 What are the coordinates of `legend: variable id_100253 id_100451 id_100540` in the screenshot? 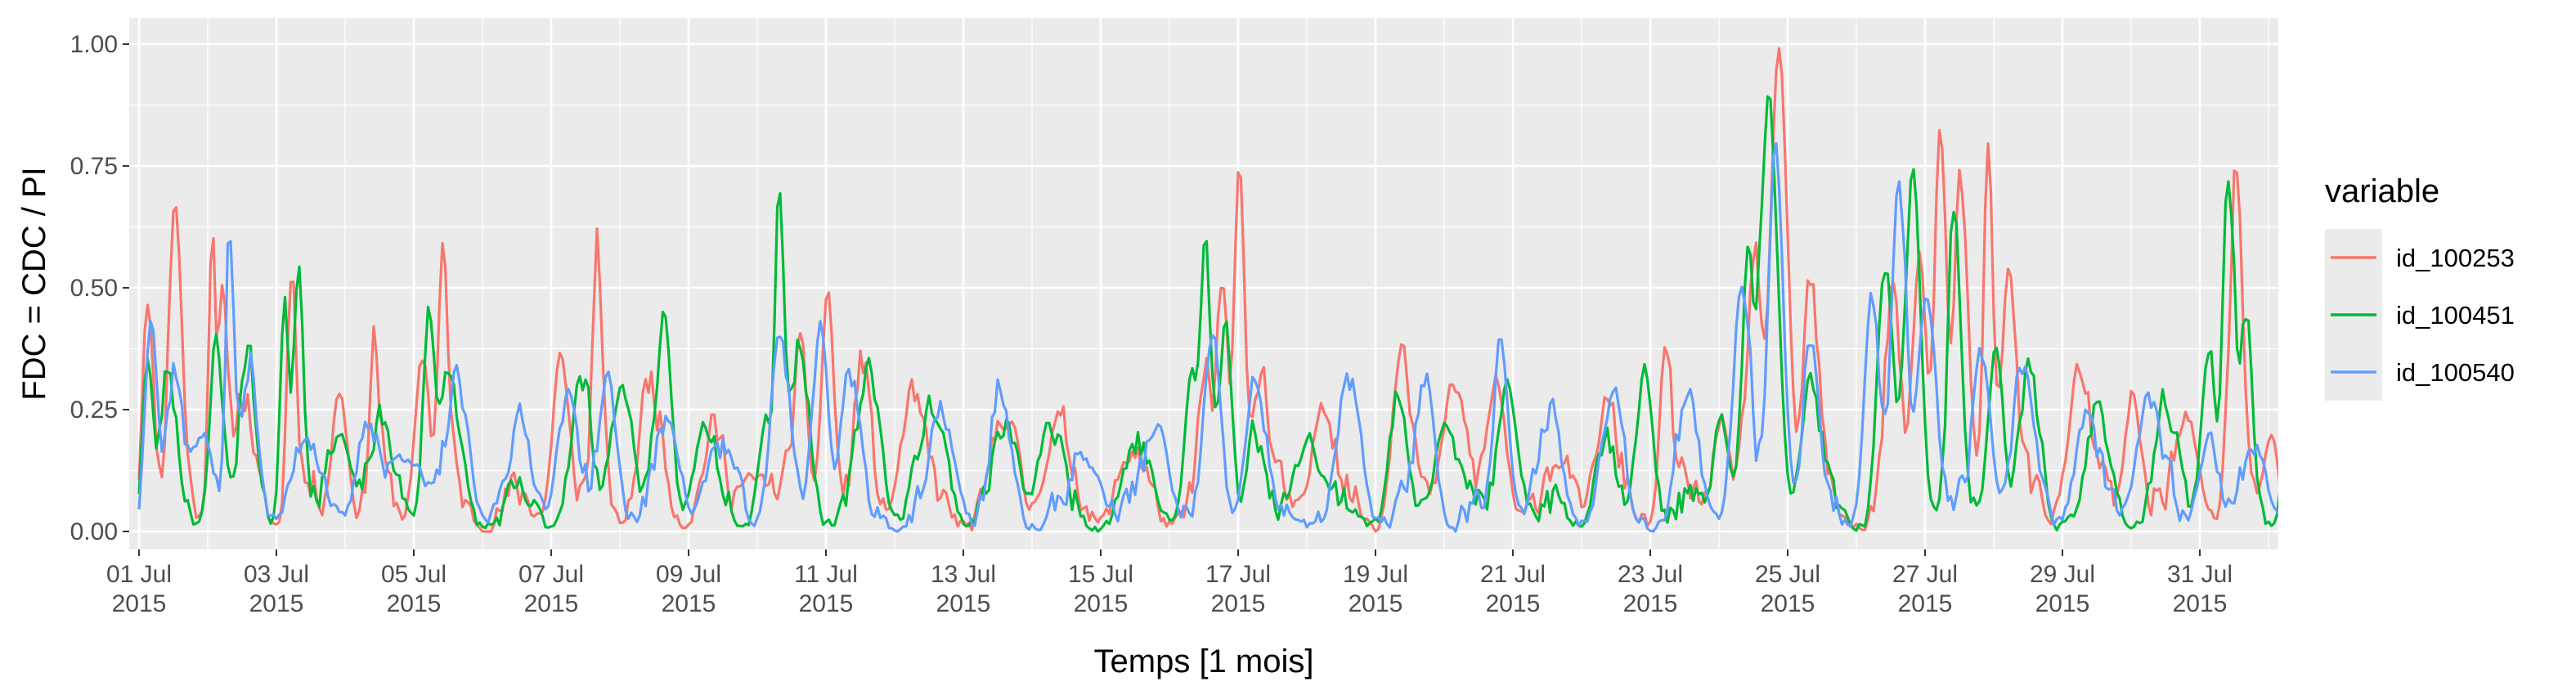 It's located at (2420, 287).